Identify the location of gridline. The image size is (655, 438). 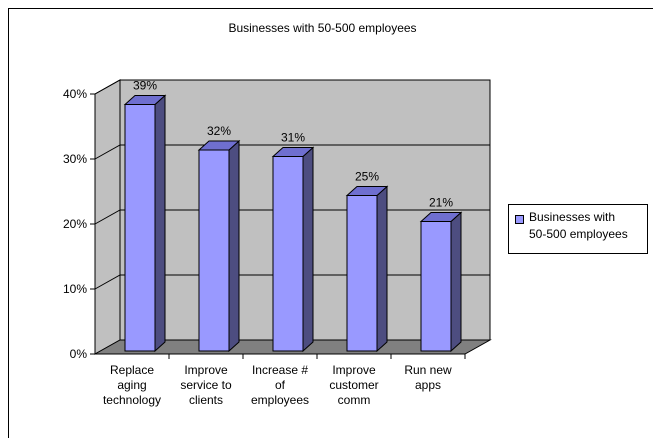
(292, 152).